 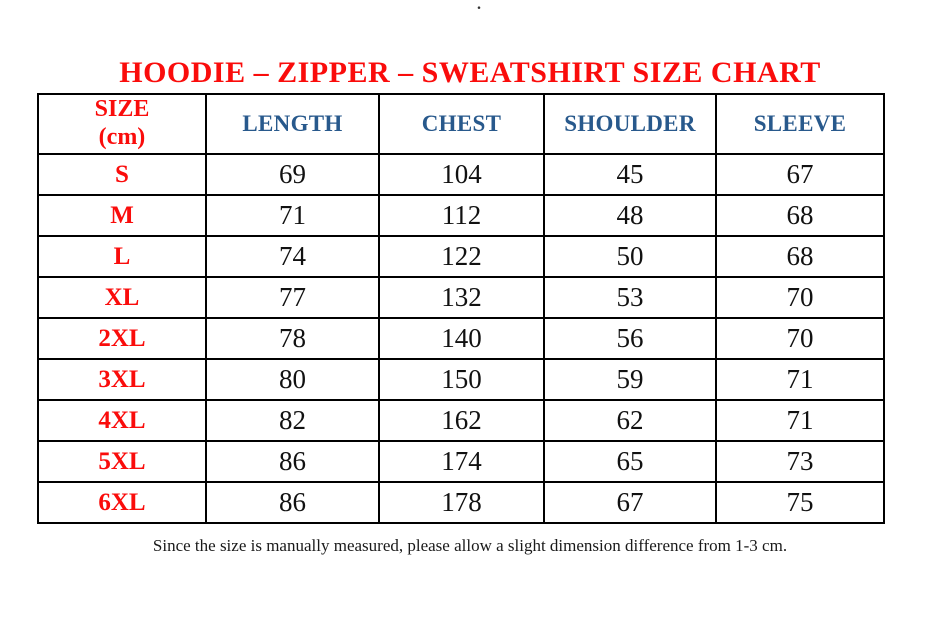 I want to click on chest-cell: 178, so click(x=461, y=502).